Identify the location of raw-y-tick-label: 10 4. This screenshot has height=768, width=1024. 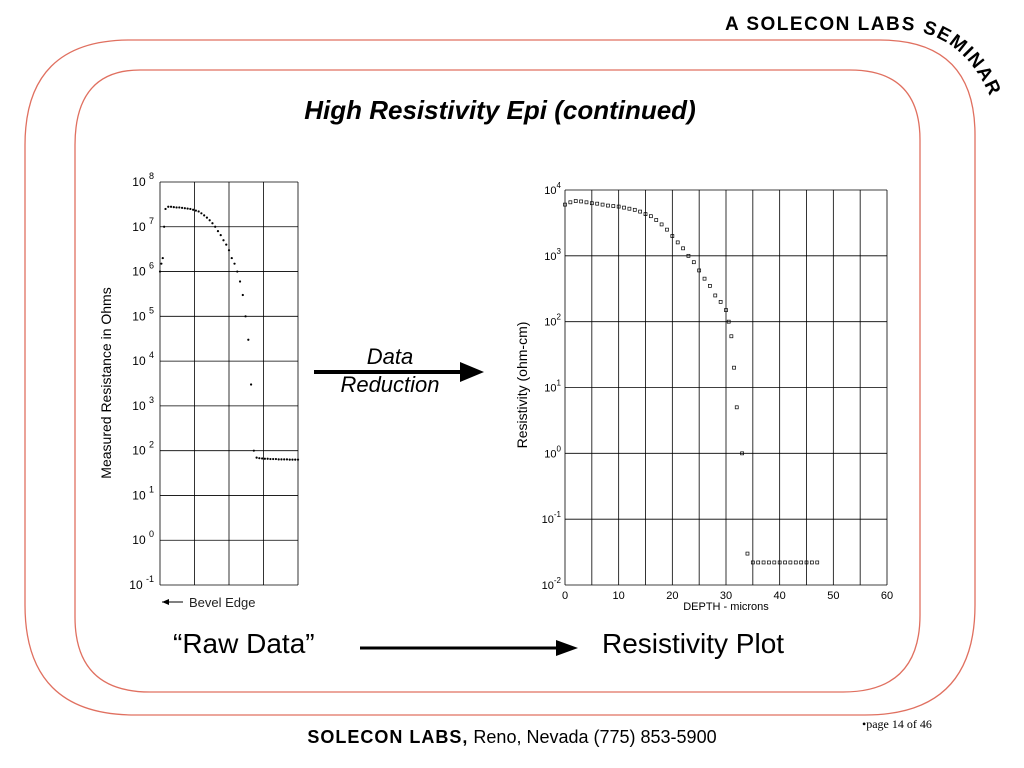
(143, 359).